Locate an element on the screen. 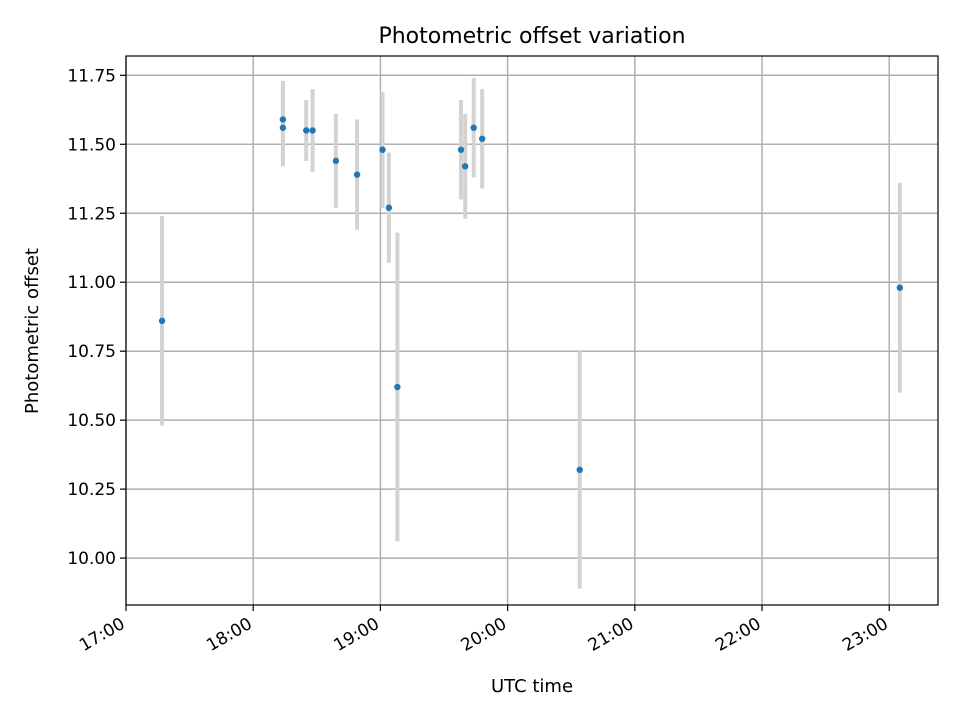 The height and width of the screenshot is (720, 960). y-tick-label: 10.75 is located at coordinates (91, 352).